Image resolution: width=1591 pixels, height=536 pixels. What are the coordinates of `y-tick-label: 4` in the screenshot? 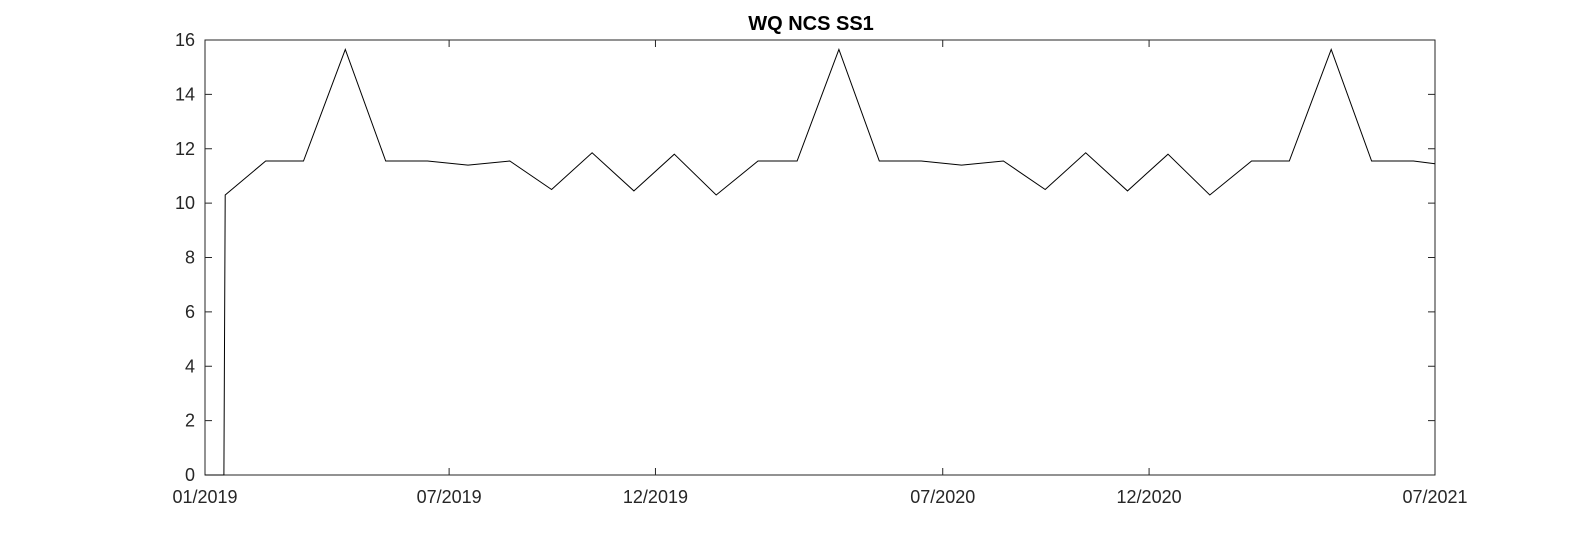 It's located at (190, 366).